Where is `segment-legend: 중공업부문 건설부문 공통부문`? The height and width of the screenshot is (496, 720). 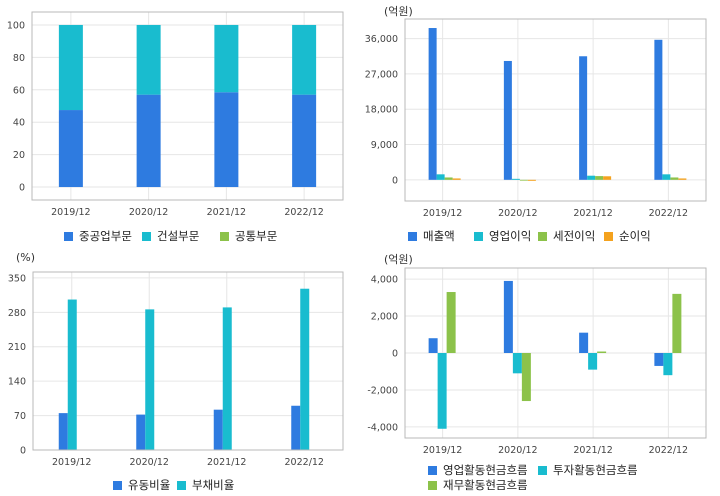
segment-legend: 중공업부문 건설부문 공통부문 is located at coordinates (180, 236).